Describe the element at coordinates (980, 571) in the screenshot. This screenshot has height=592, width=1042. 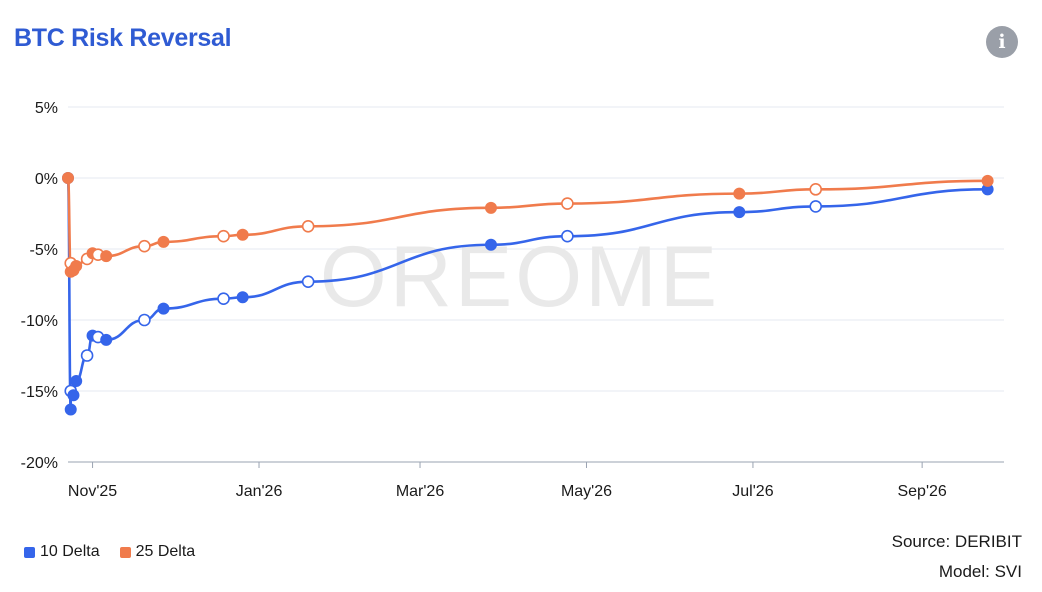
I see `model-text: Model: SVI` at that location.